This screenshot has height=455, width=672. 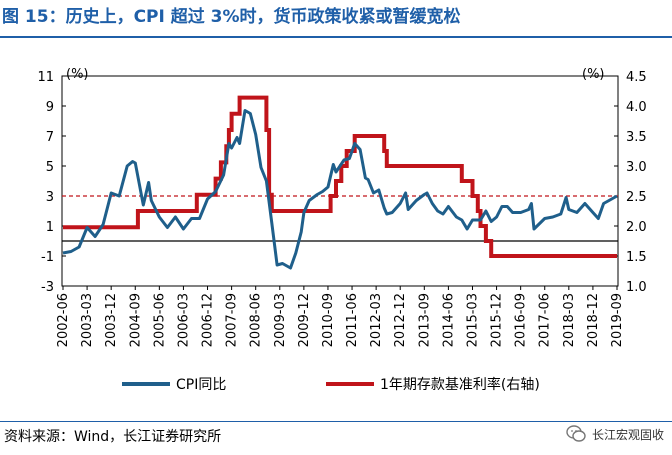 What do you see at coordinates (50, 227) in the screenshot?
I see `left-tick-label: 1` at bounding box center [50, 227].